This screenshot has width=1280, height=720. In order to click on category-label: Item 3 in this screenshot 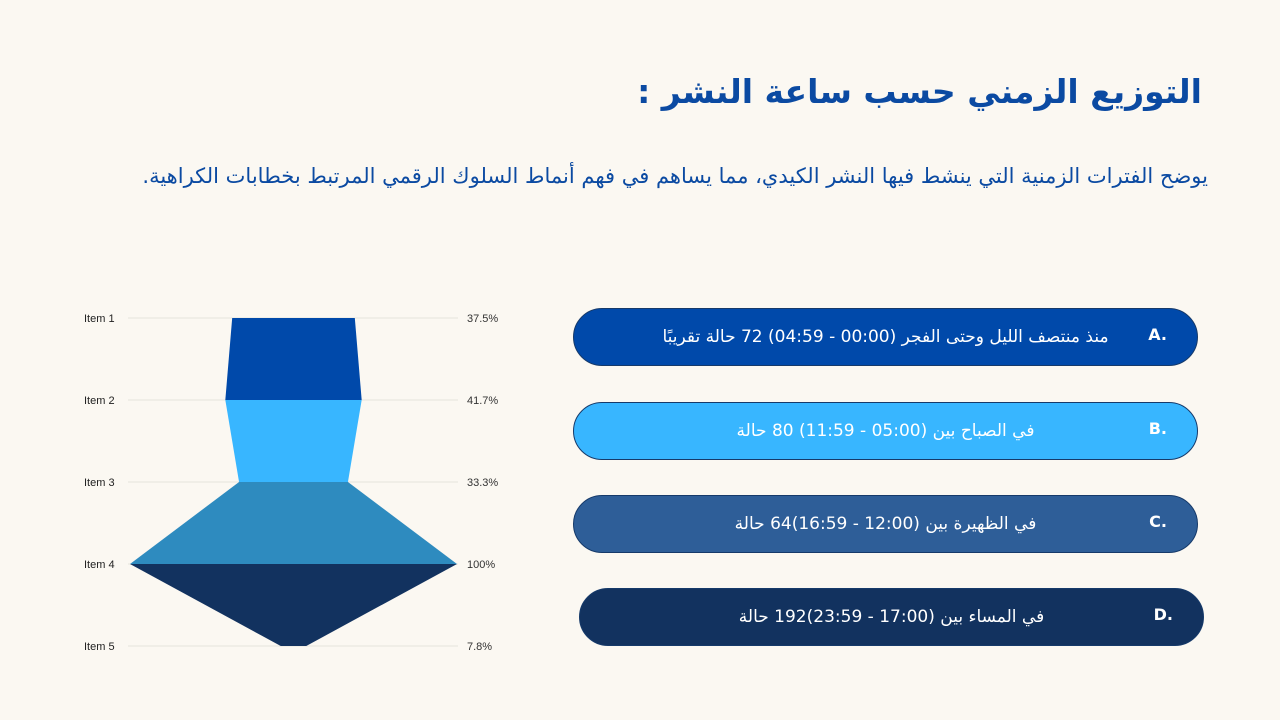, I will do `click(99, 483)`.